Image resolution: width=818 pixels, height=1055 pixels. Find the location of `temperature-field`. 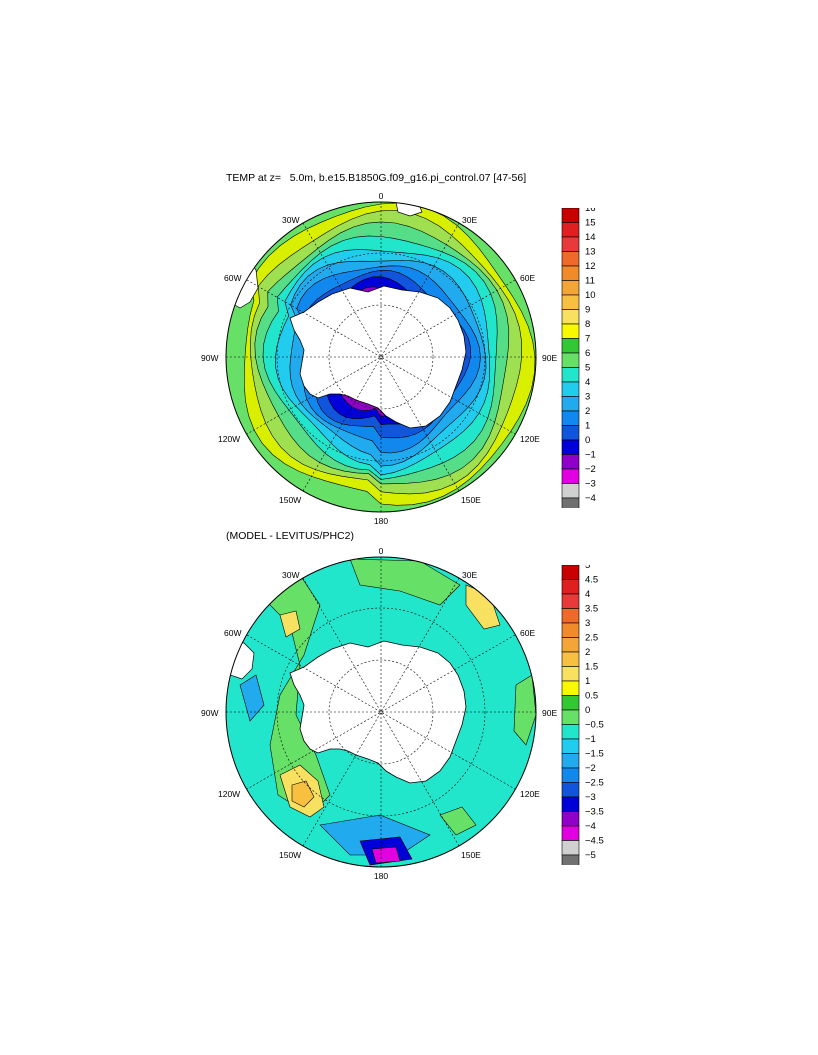

temperature-field is located at coordinates (381, 357).